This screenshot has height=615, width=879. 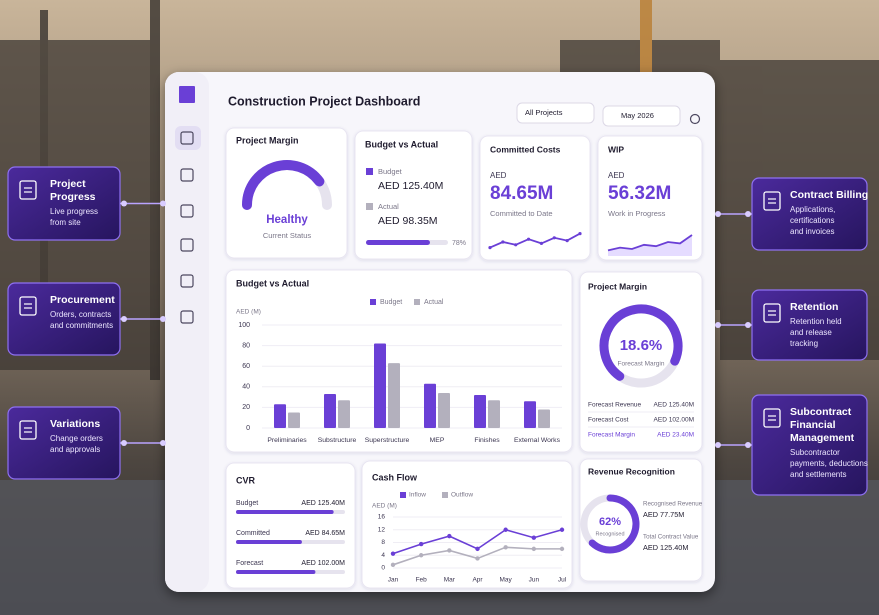 I want to click on trend-line, so click(x=650, y=243).